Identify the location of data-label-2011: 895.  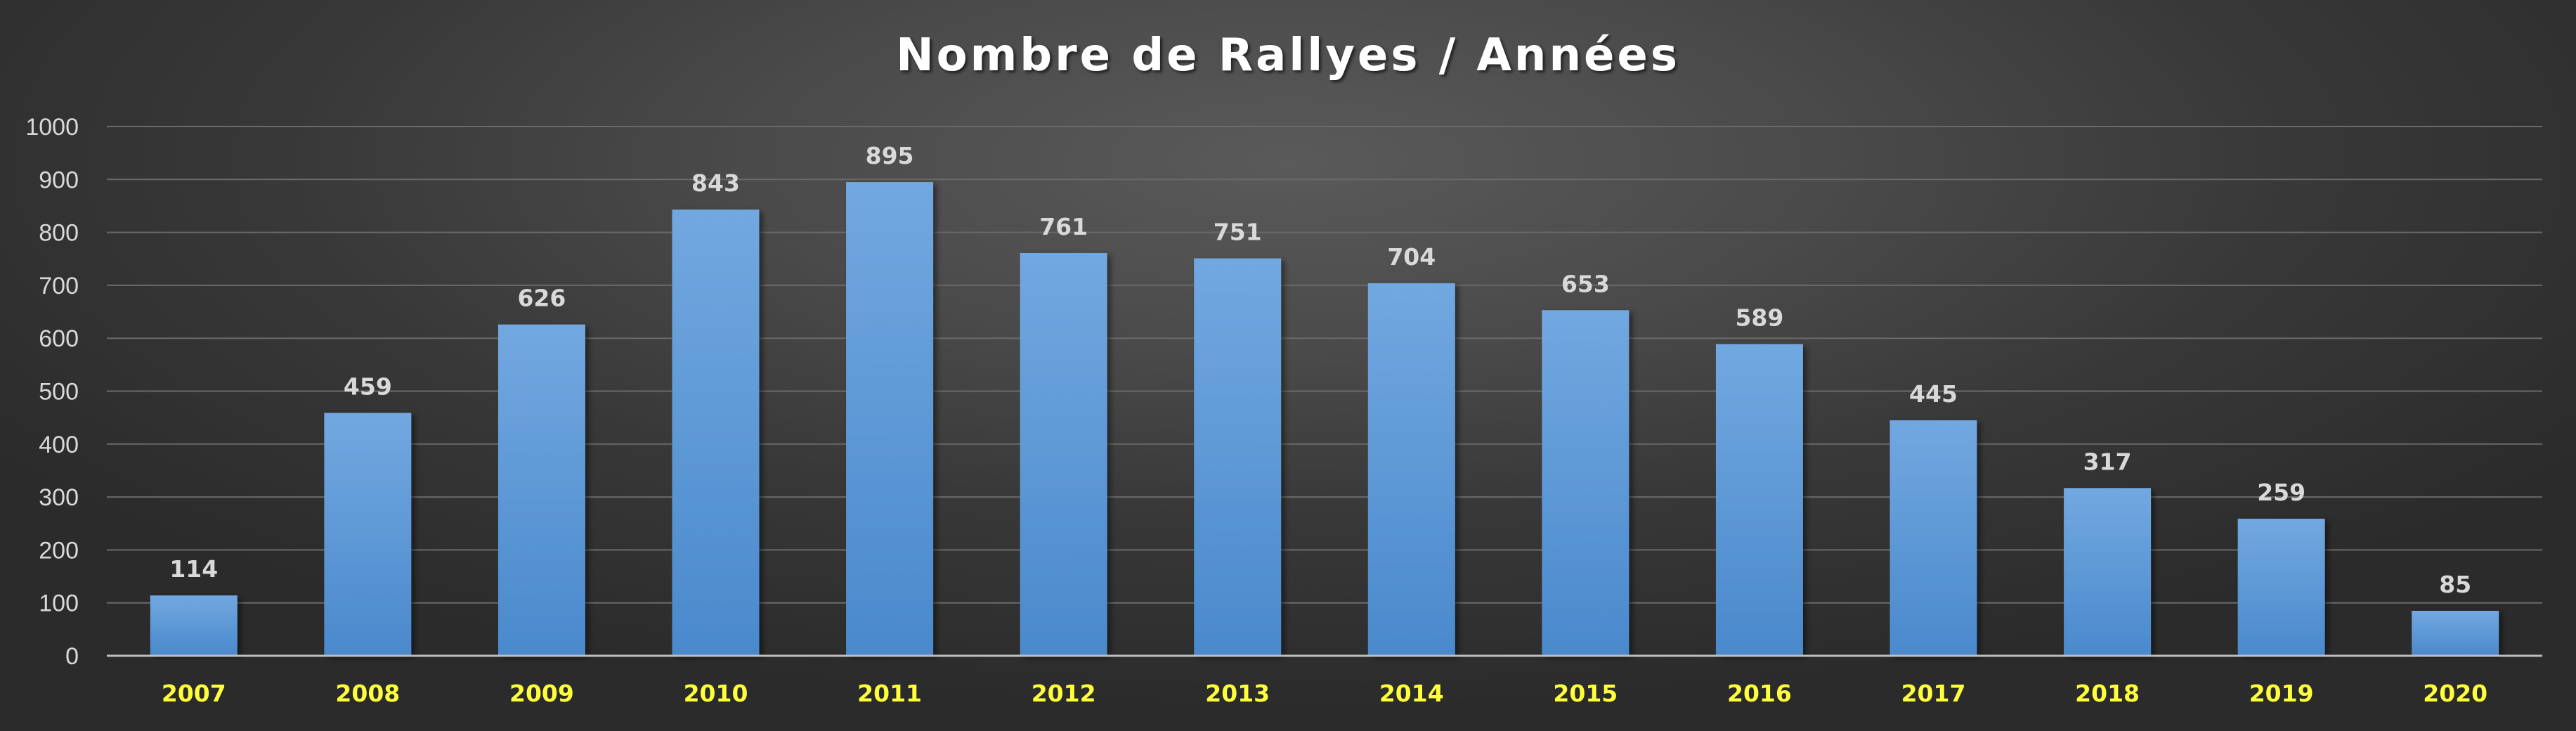
(890, 155).